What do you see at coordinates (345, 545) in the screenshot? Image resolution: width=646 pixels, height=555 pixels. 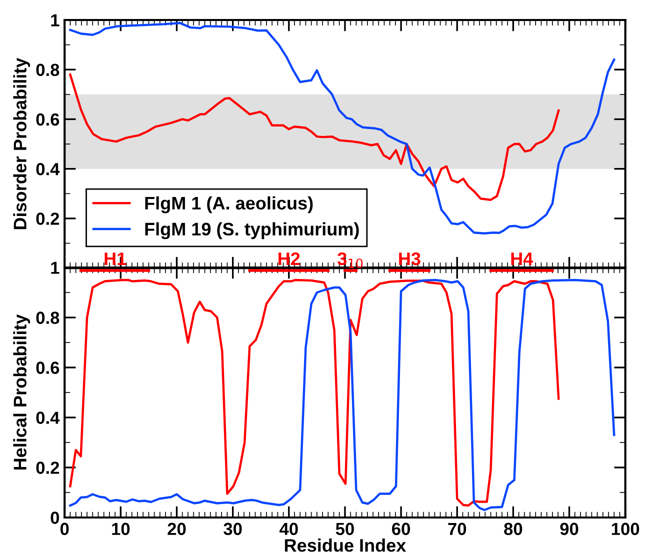 I see `x-axis-title: Residue Index` at bounding box center [345, 545].